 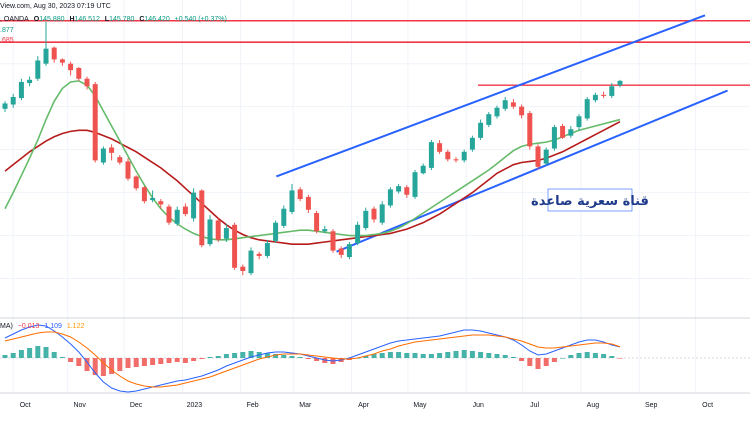 What do you see at coordinates (7, 40) in the screenshot?
I see `ma-slow-value: .685` at bounding box center [7, 40].